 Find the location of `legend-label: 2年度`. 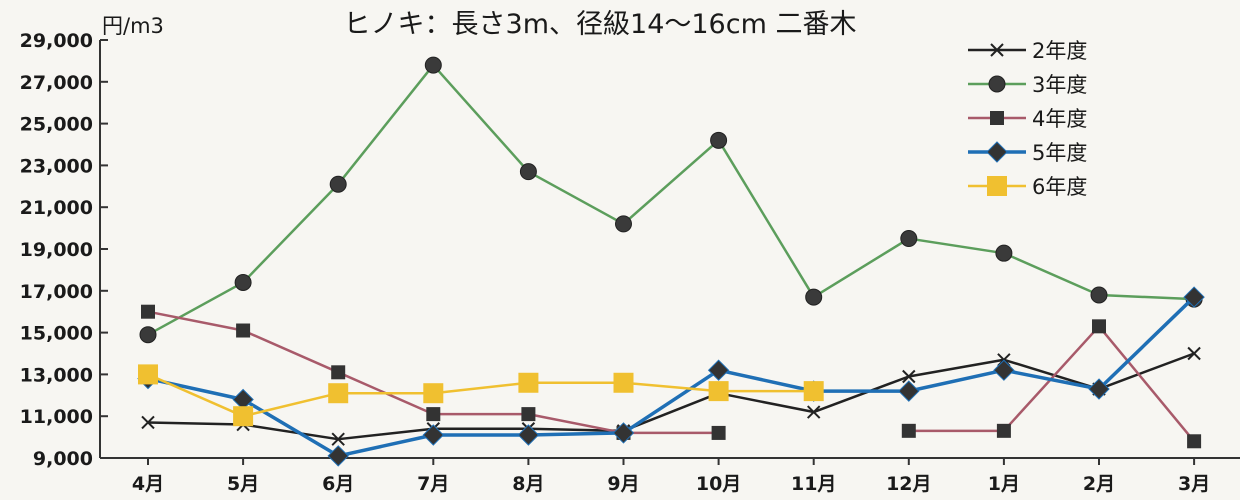

legend-label: 2年度 is located at coordinates (1059, 51).